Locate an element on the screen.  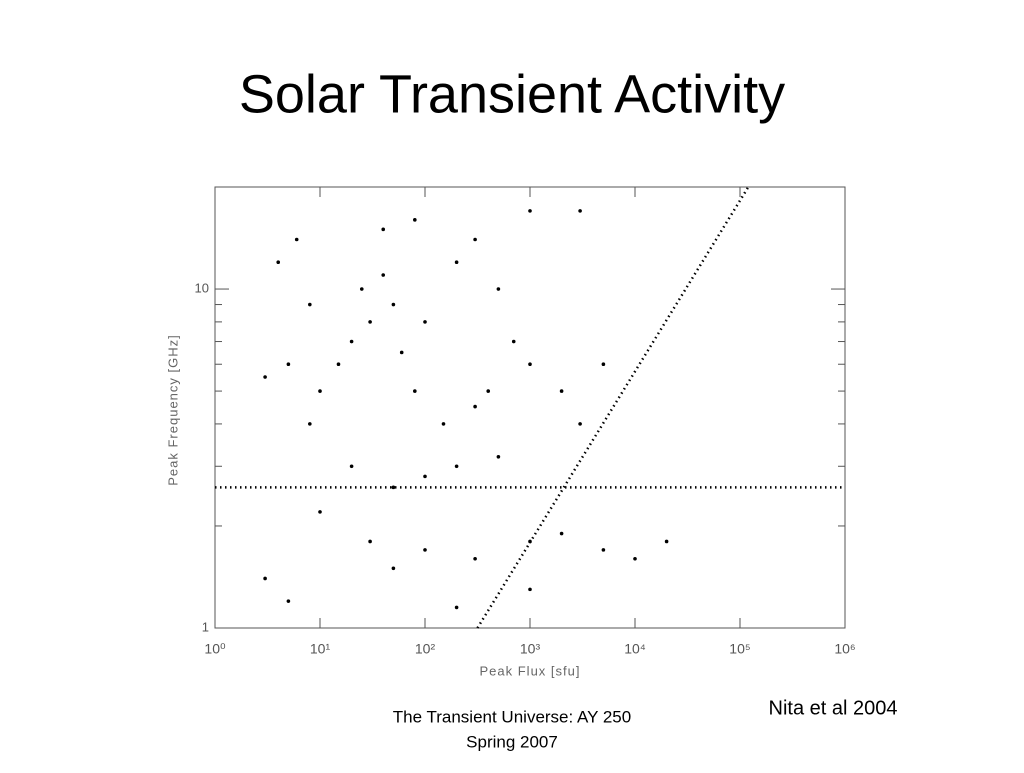
footer-line: Spring 2007 is located at coordinates (512, 741).